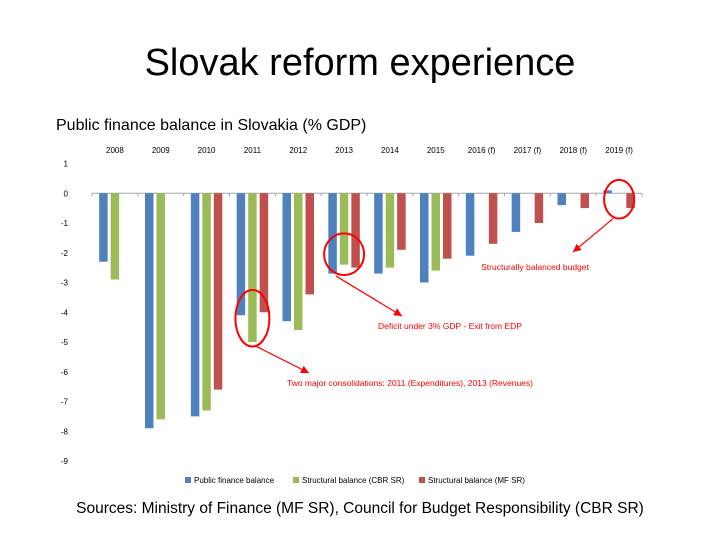 This screenshot has height=540, width=720. Describe the element at coordinates (65, 372) in the screenshot. I see `y-tick-label: -6` at that location.